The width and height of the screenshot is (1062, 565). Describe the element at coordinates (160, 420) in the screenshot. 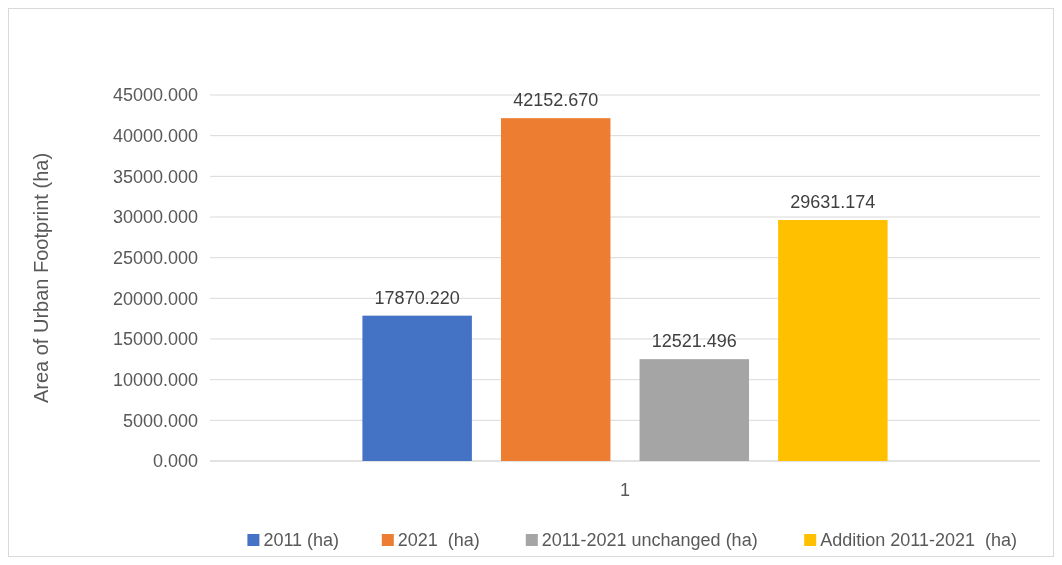

I see `y-tick-label: 5000.000` at that location.